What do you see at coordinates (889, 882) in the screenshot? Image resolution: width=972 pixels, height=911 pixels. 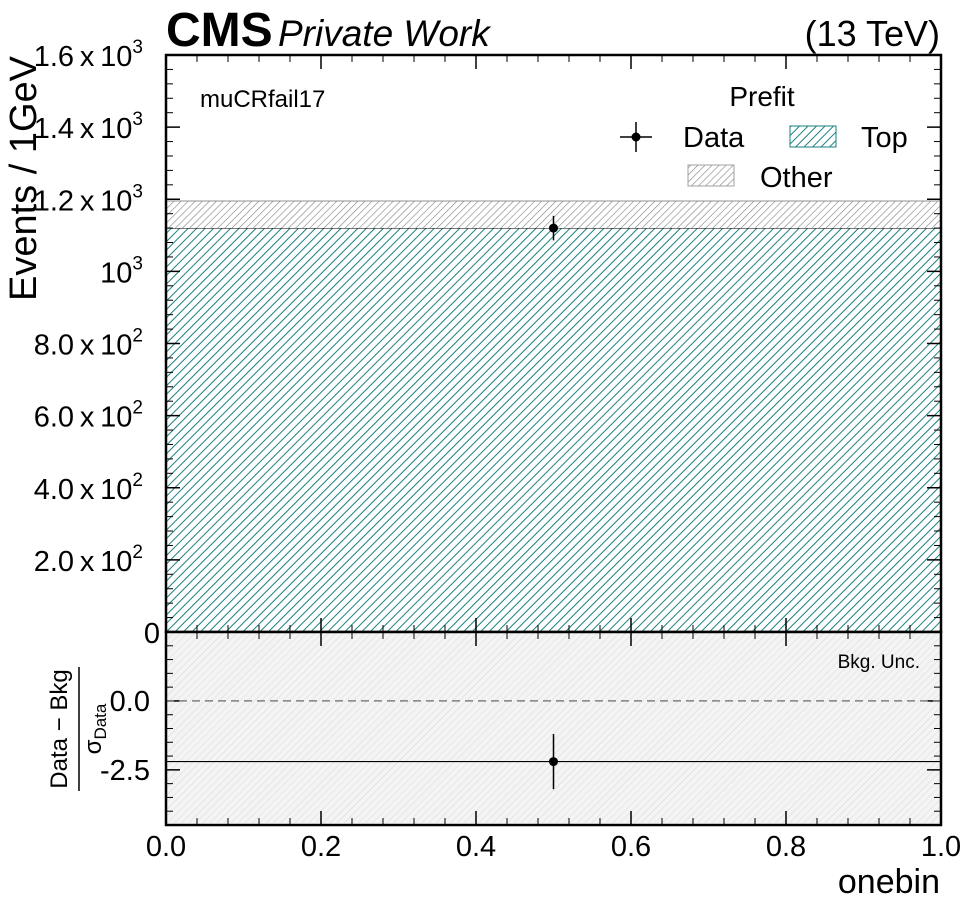 I see `x-axis-label: onebin` at bounding box center [889, 882].